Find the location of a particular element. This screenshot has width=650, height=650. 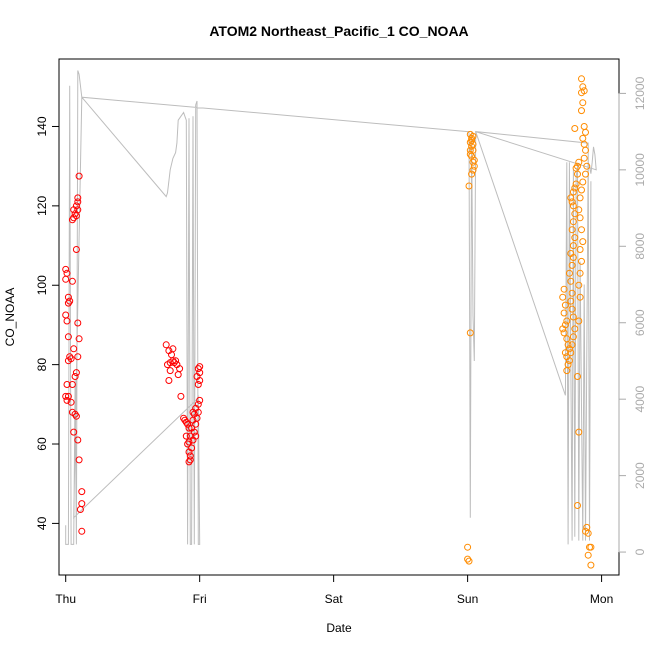

y-tick-label: 40 is located at coordinates (42, 523).